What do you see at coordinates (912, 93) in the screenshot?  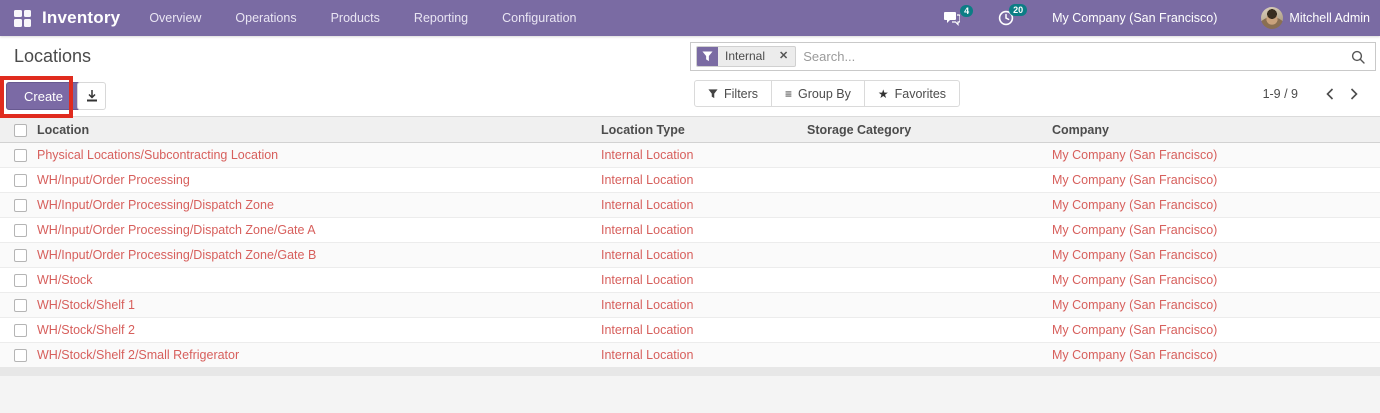 I see `favorites-button: ★ Favorites` at bounding box center [912, 93].